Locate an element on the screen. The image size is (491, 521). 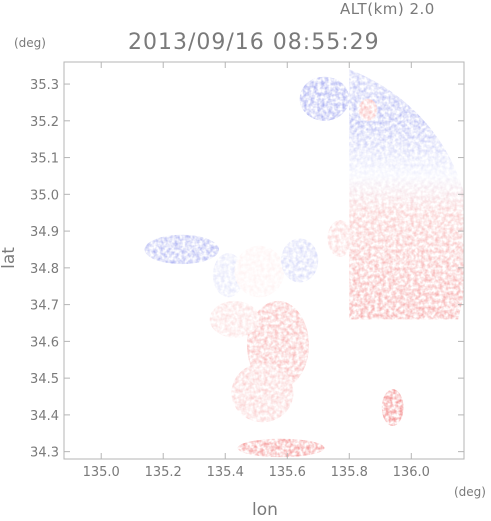
echo-region-sector is located at coordinates (406, 194).